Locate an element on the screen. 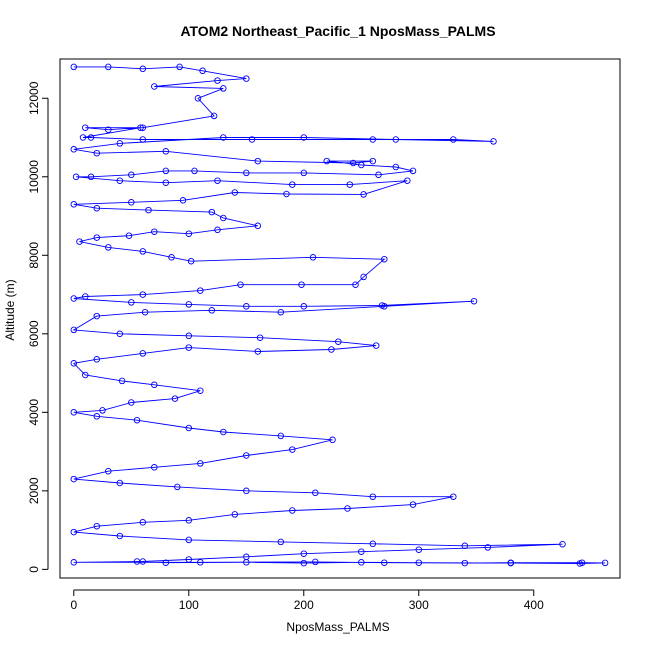 The height and width of the screenshot is (650, 650). y-tick-label: 8000 is located at coordinates (34, 255).